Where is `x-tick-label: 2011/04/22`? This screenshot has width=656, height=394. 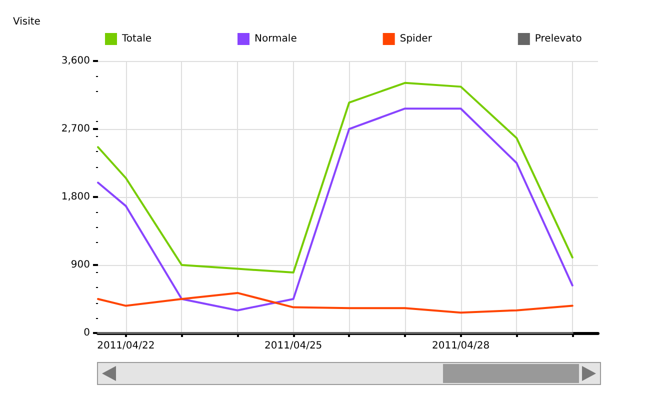 x-tick-label: 2011/04/22 is located at coordinates (126, 346).